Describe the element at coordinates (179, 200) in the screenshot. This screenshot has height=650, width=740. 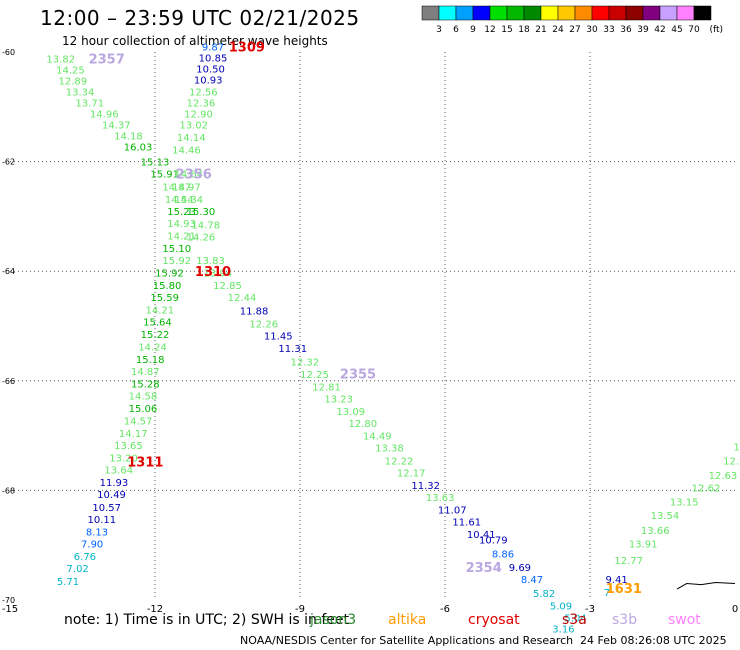
I see `wave-height-label: 14.54` at that location.